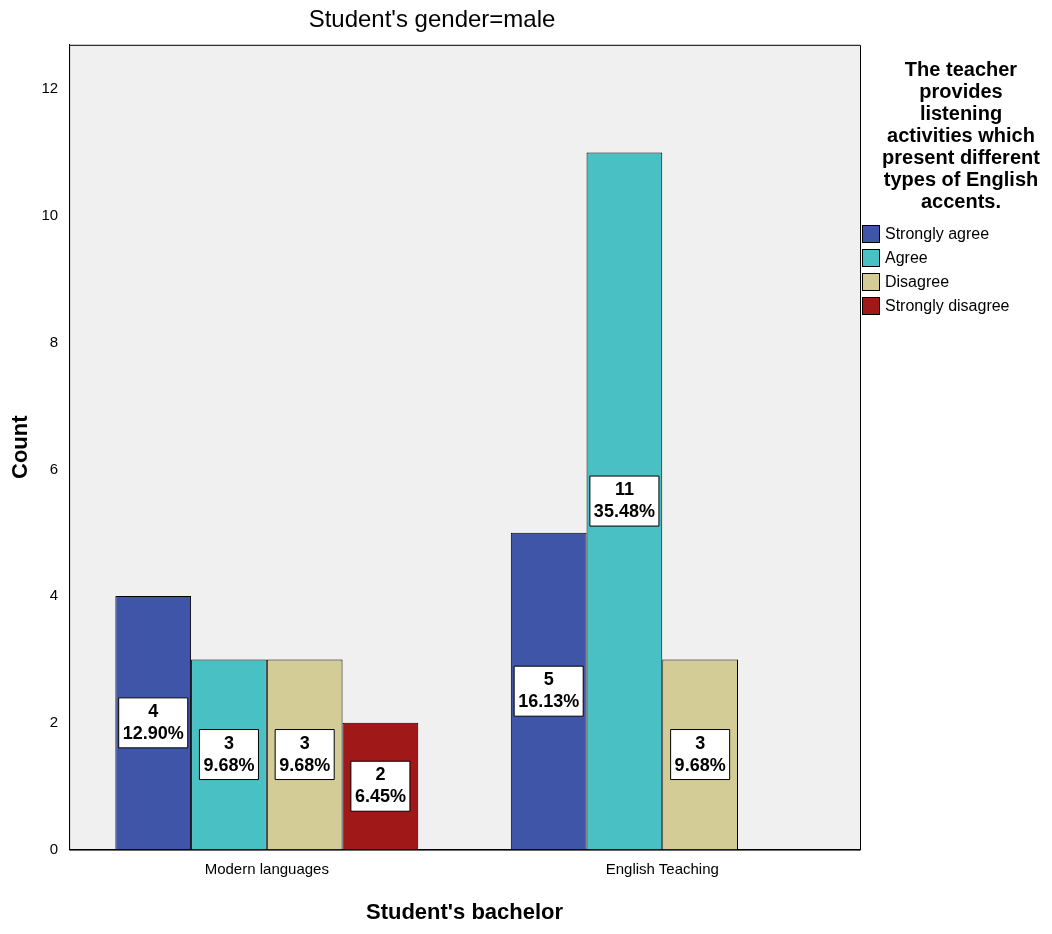  What do you see at coordinates (20, 446) in the screenshot?
I see `y-axis-title: Count` at bounding box center [20, 446].